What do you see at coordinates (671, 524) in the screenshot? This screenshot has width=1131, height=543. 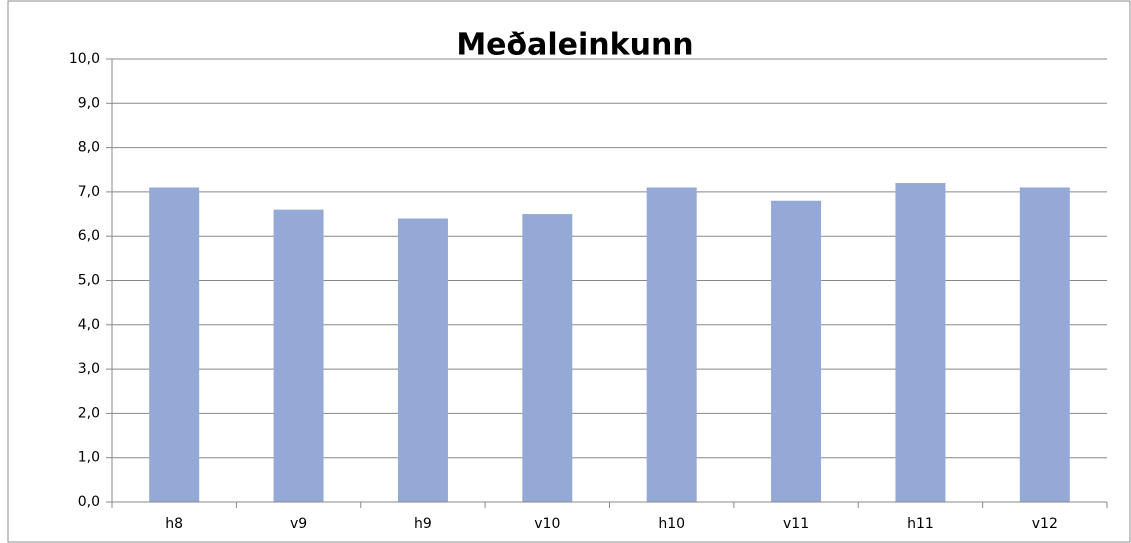 I see `x-tick-label: h10` at bounding box center [671, 524].